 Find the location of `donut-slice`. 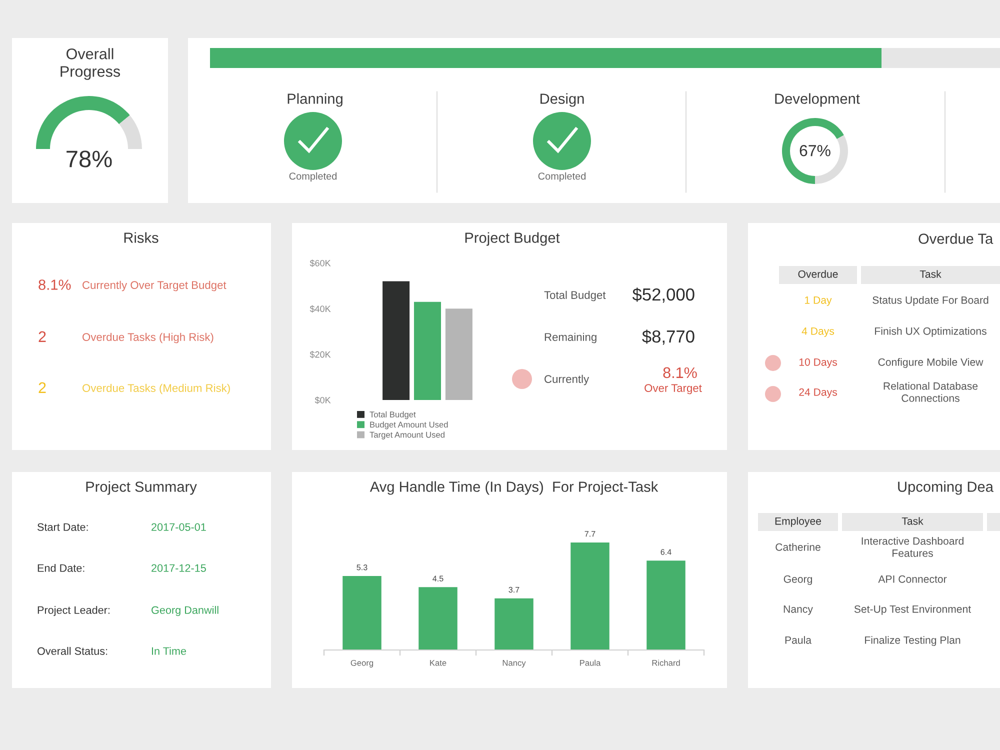

donut-slice is located at coordinates (813, 151).